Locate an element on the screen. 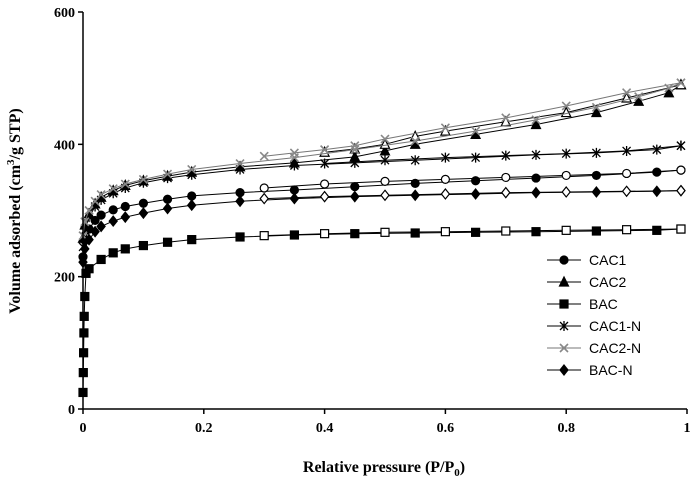  legend-label: CAC2-N is located at coordinates (615, 348).